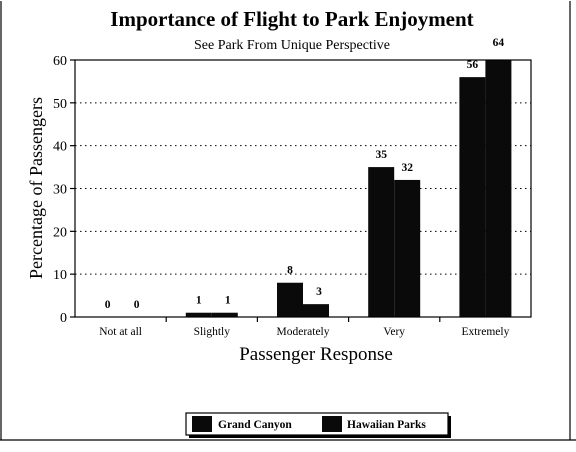 The height and width of the screenshot is (452, 576). I want to click on bar-value-label: 35, so click(381, 155).